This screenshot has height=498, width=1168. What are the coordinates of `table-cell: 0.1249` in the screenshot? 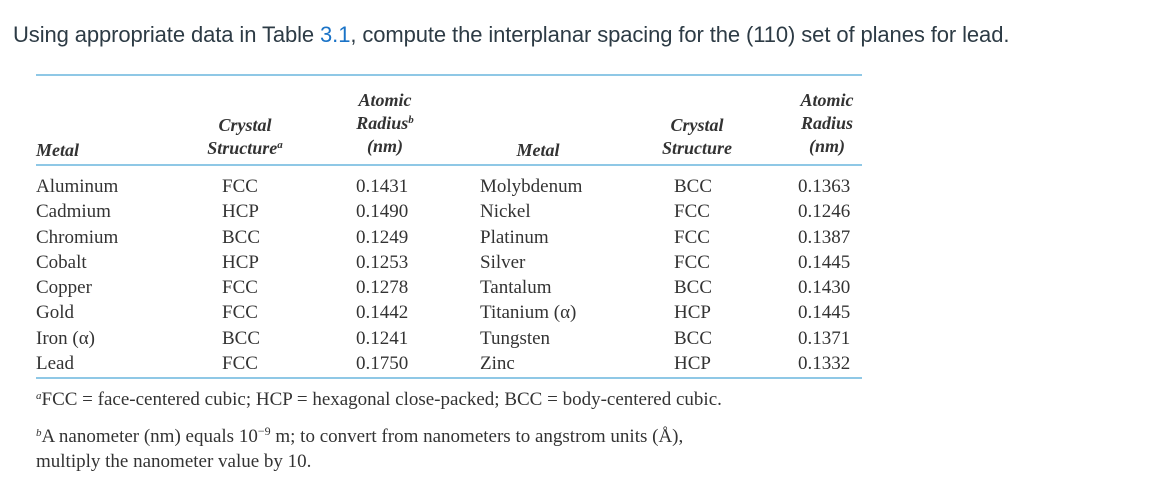 It's located at (382, 237).